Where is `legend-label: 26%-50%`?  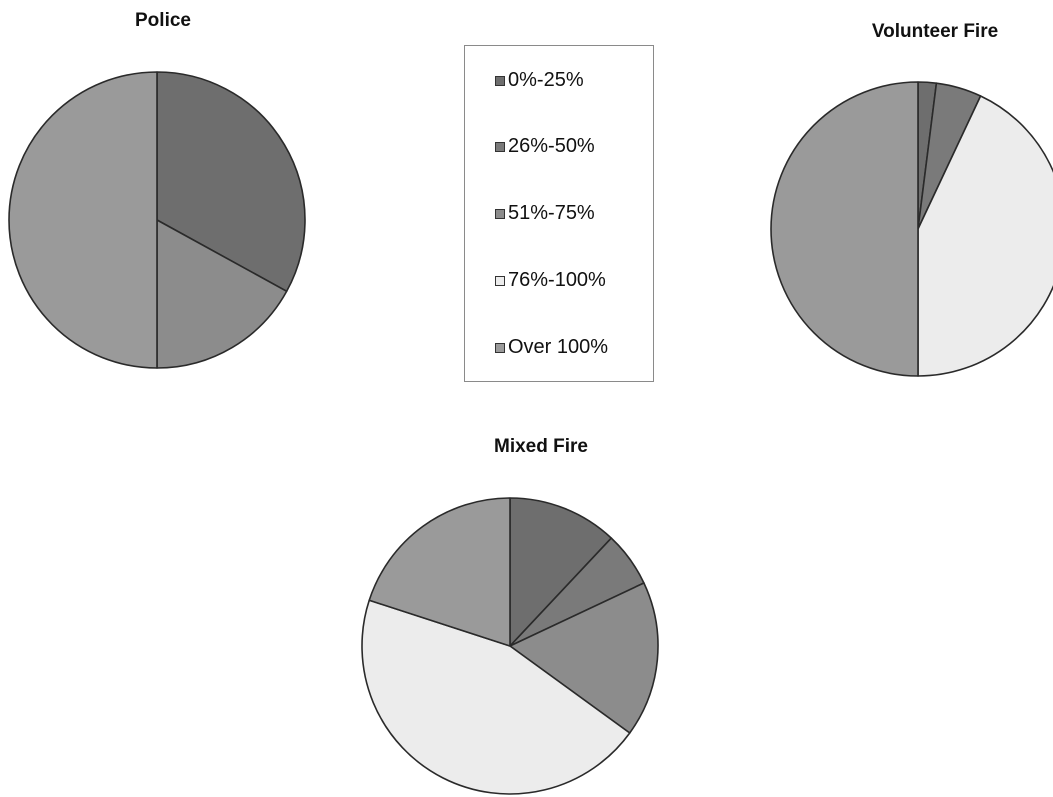
legend-label: 26%-50% is located at coordinates (551, 146).